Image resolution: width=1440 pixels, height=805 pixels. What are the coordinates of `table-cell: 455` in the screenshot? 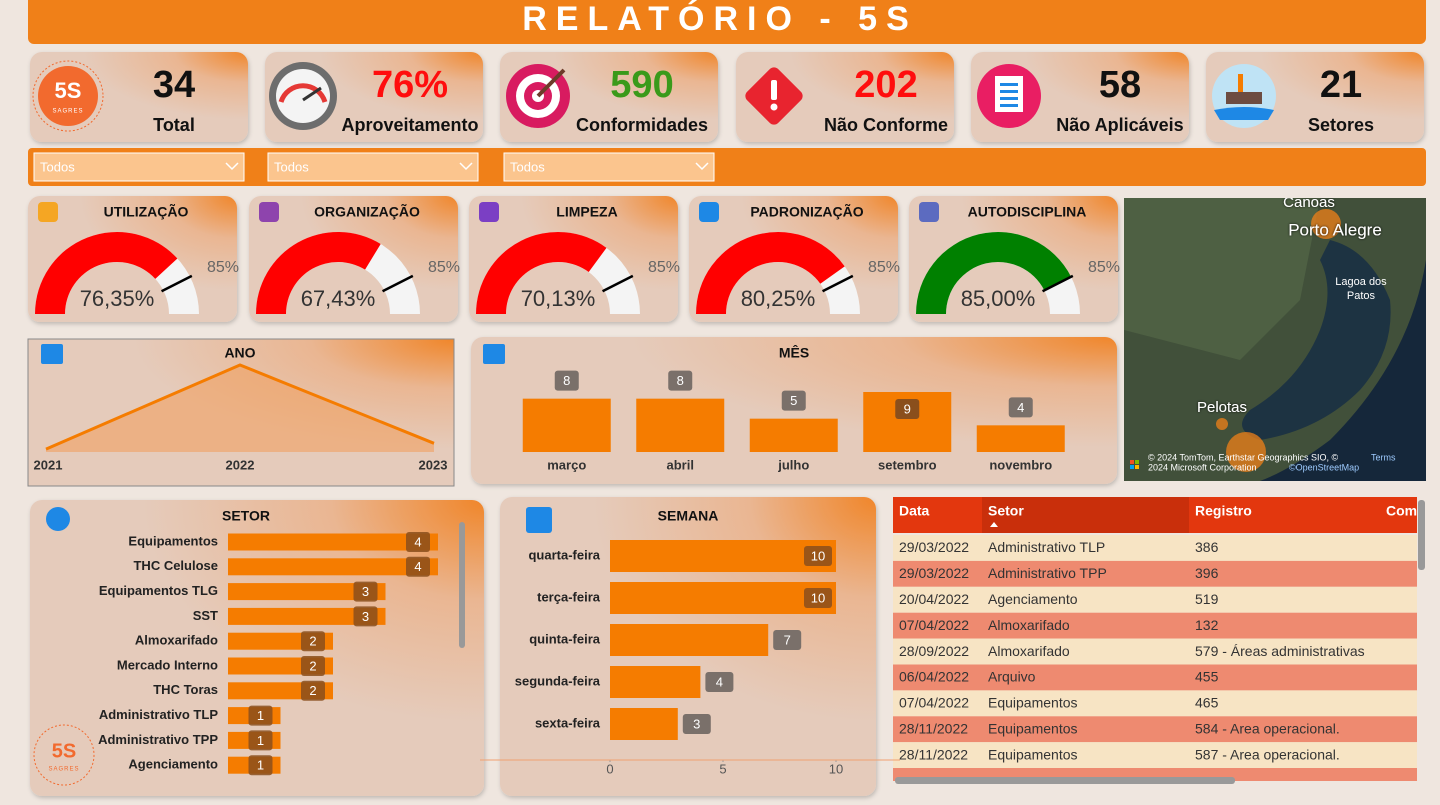 It's located at (1207, 677).